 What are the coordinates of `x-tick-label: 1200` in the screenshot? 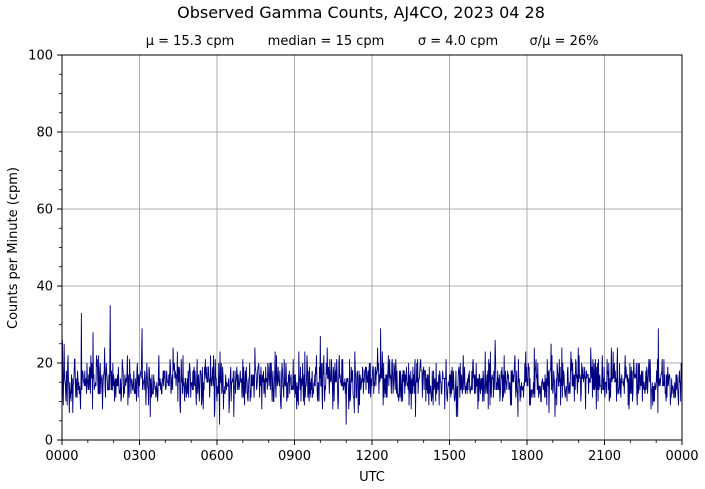 It's located at (371, 456).